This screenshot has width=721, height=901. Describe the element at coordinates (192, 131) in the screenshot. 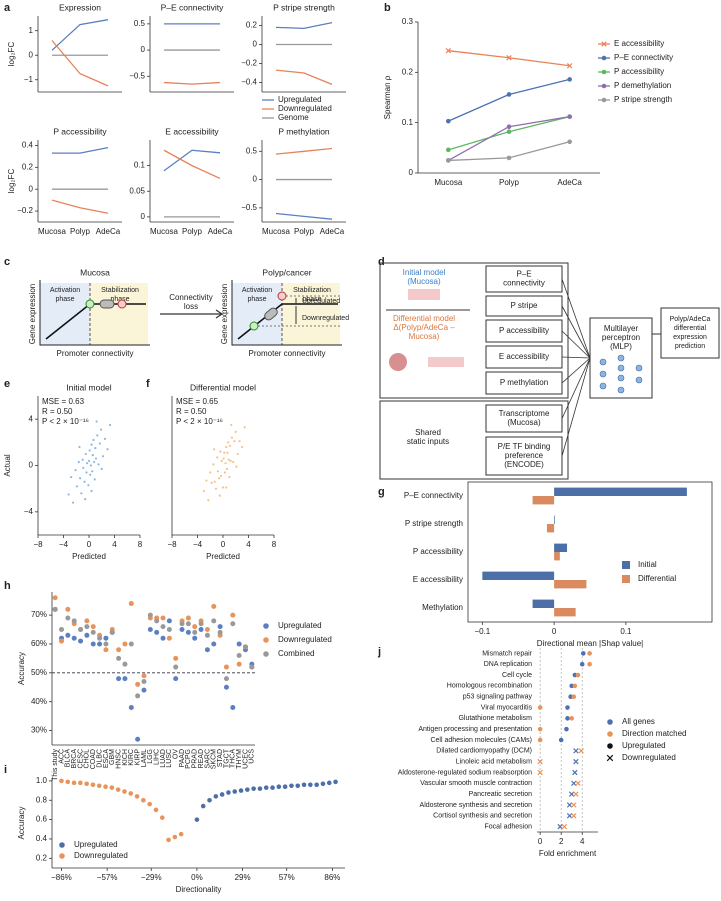

I see `chart-title: E accessibility` at that location.